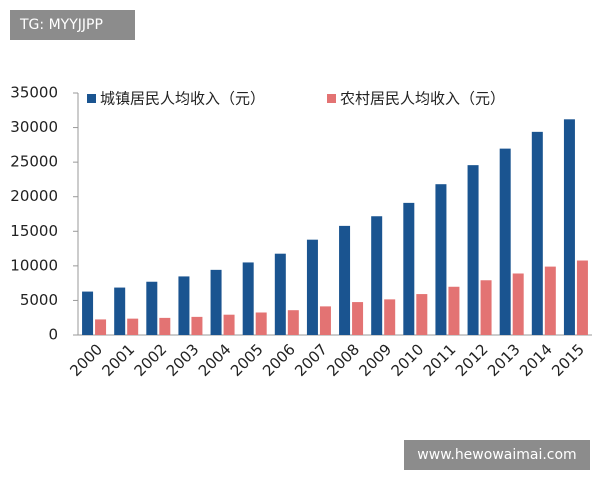  Describe the element at coordinates (247, 360) in the screenshot. I see `x-tick-label: 2005` at that location.